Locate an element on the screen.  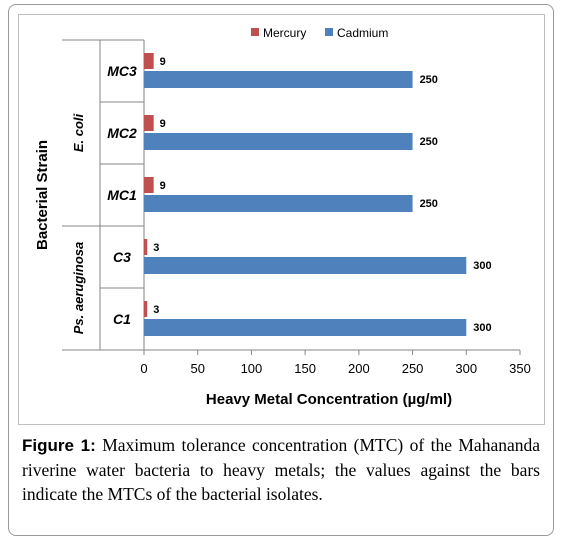
y-axis-title: Bacterial Strain is located at coordinates (42, 195).